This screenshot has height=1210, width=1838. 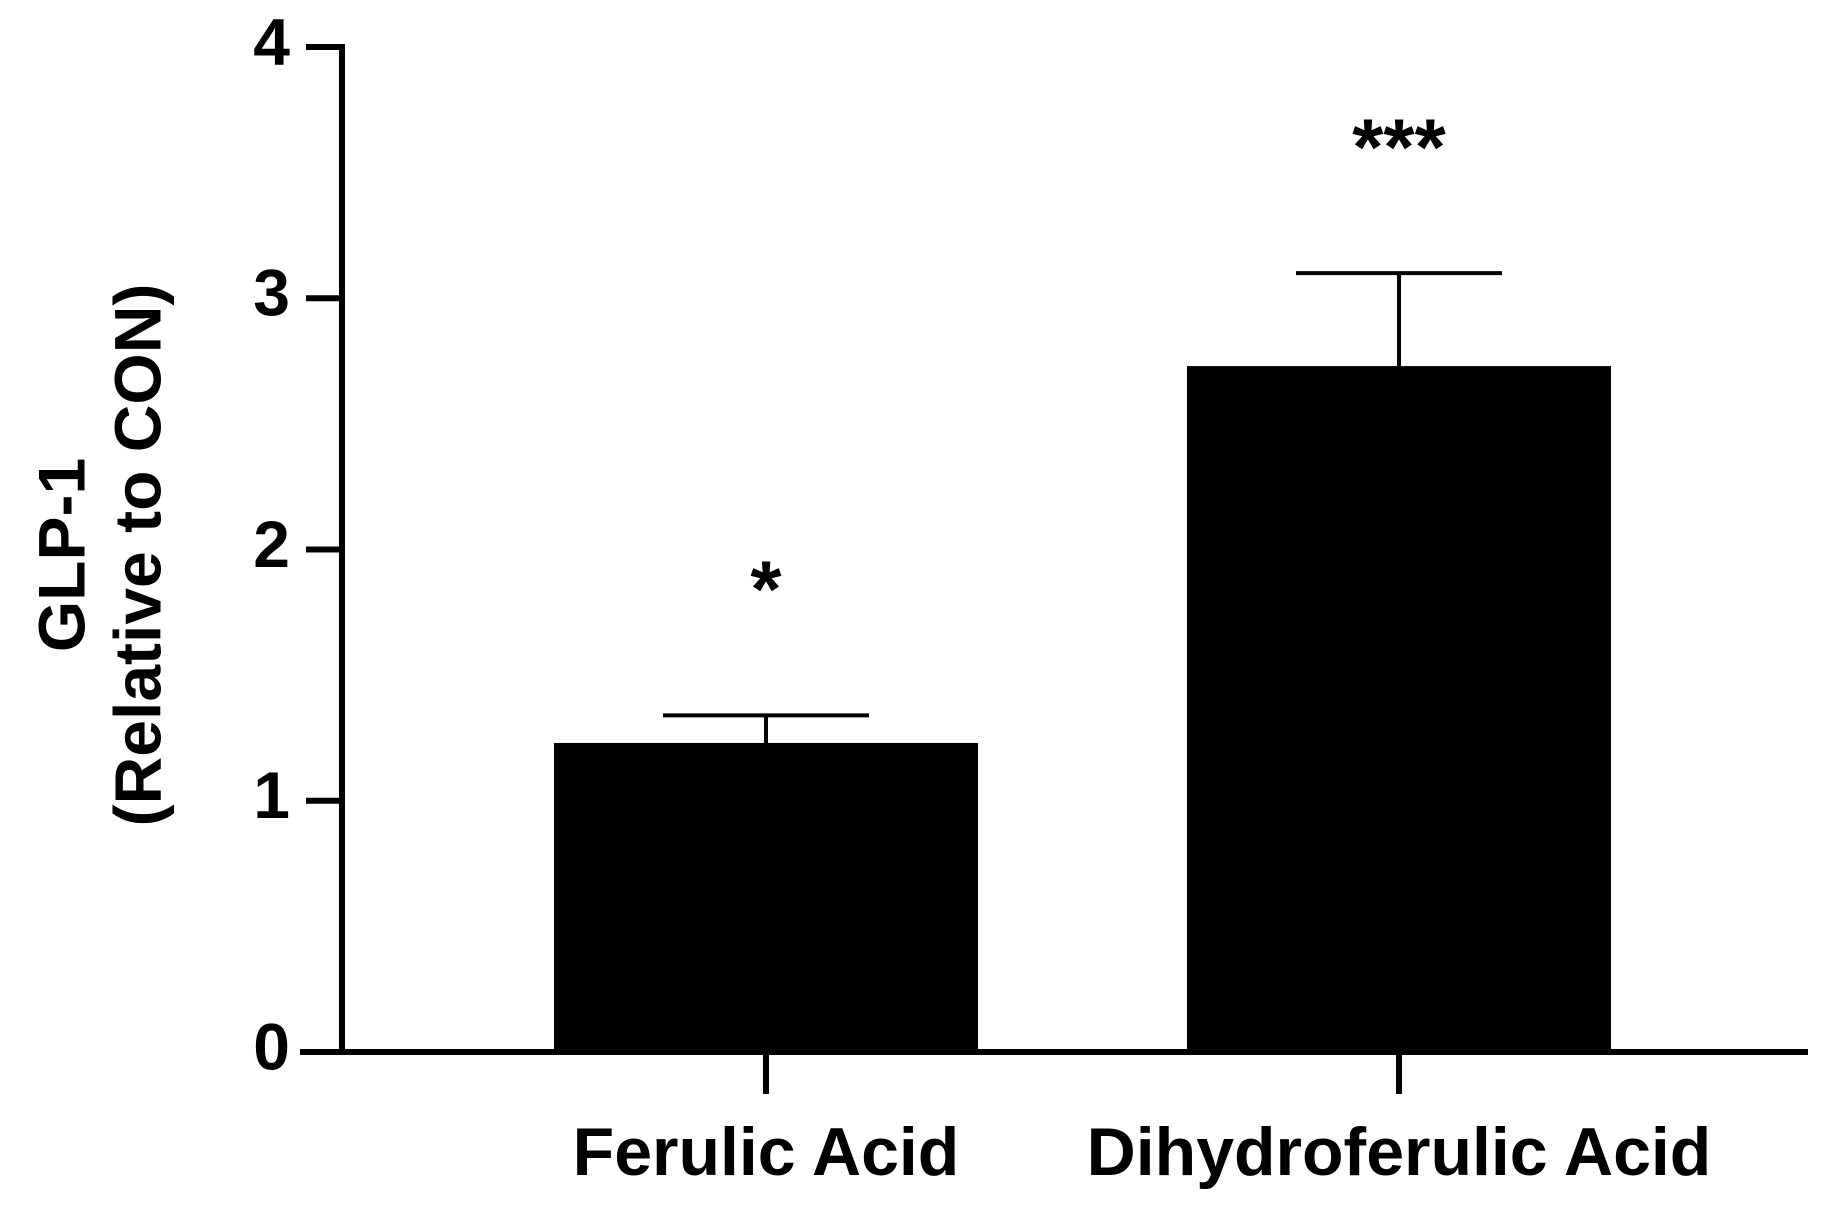 What do you see at coordinates (1399, 1152) in the screenshot?
I see `x-tick-label: Dihydroferulic Acid` at bounding box center [1399, 1152].